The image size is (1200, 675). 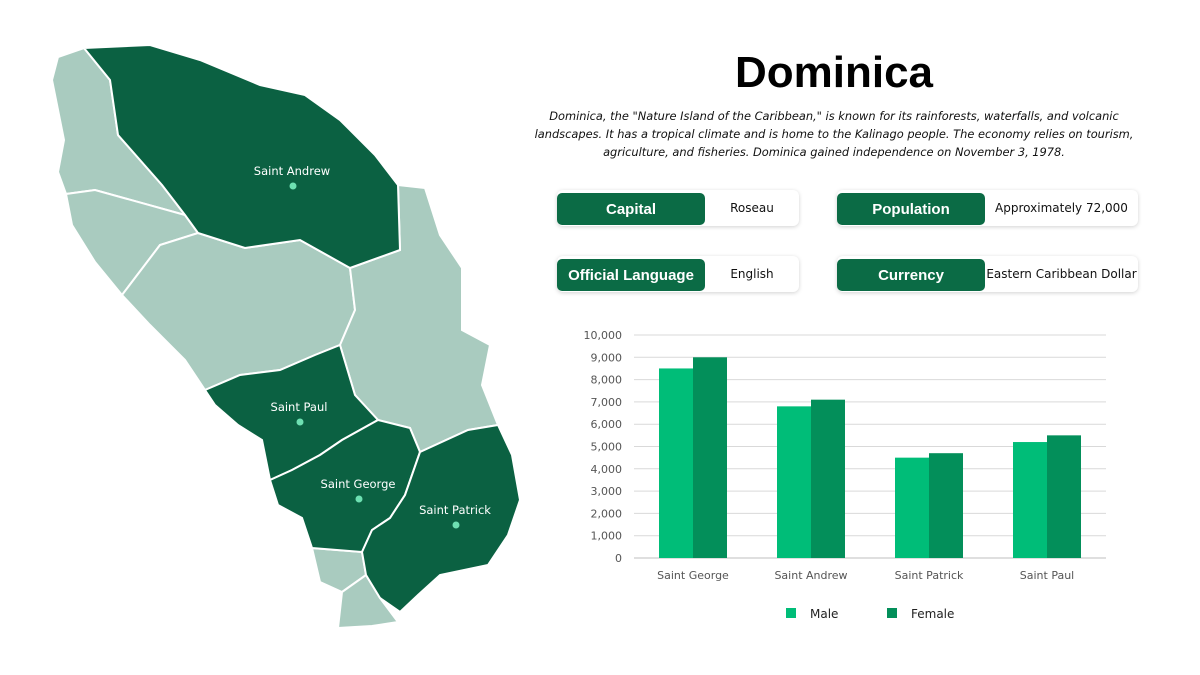 What do you see at coordinates (607, 380) in the screenshot?
I see `y-tick-label: 8,000` at bounding box center [607, 380].